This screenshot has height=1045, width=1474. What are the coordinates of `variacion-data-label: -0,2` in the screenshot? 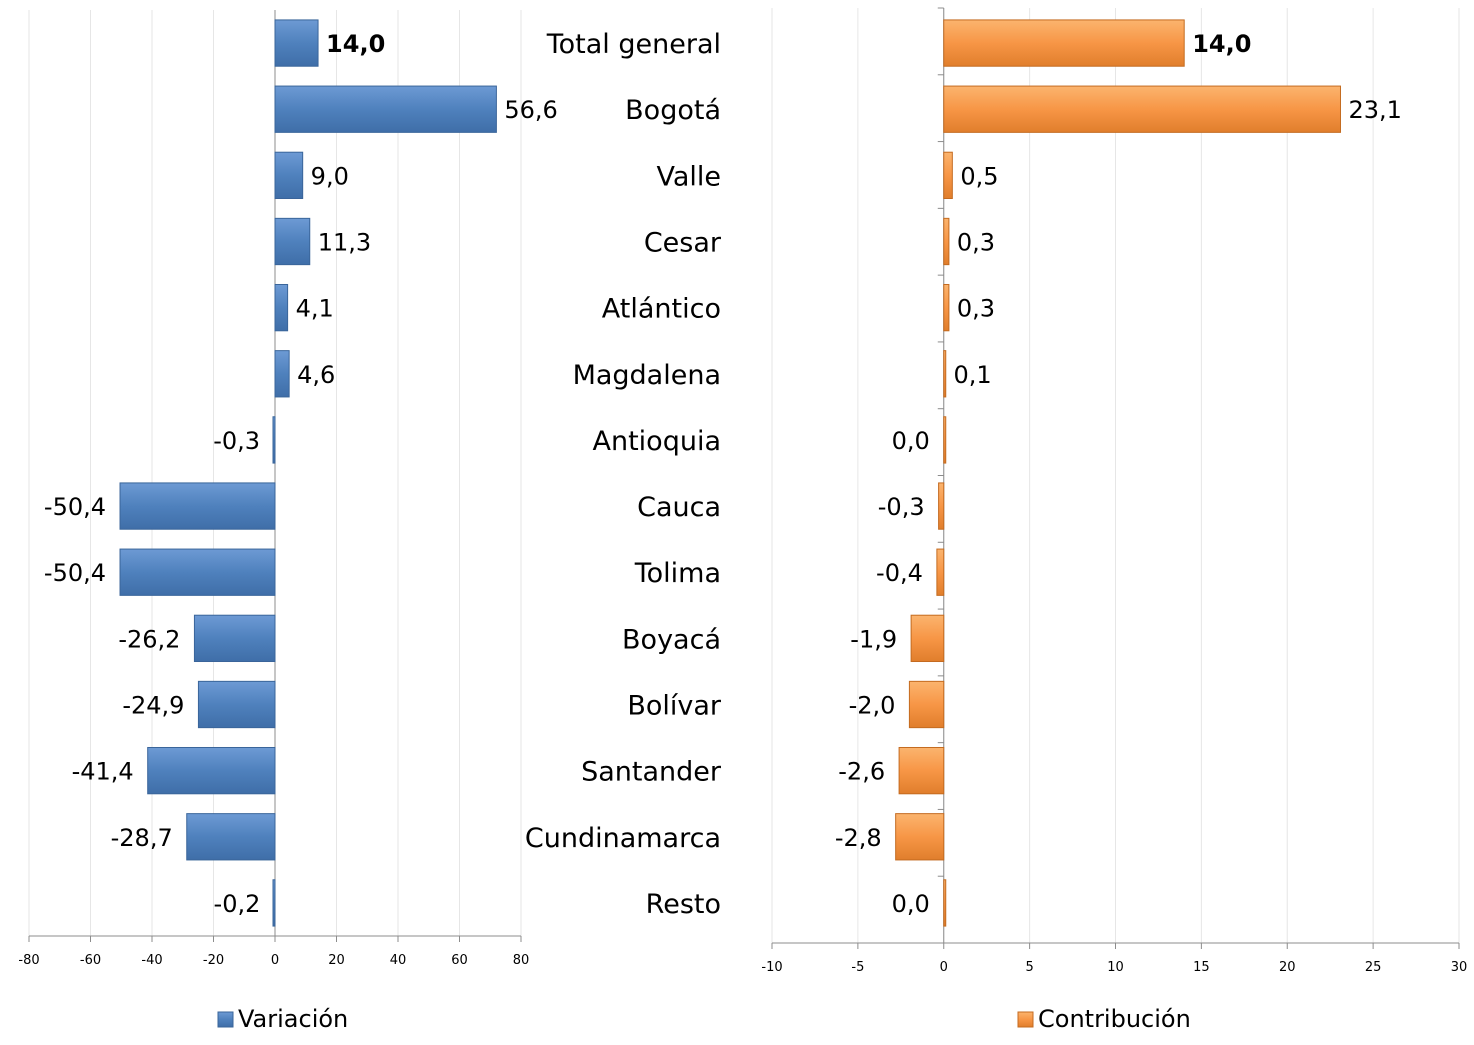 It's located at (237, 904).